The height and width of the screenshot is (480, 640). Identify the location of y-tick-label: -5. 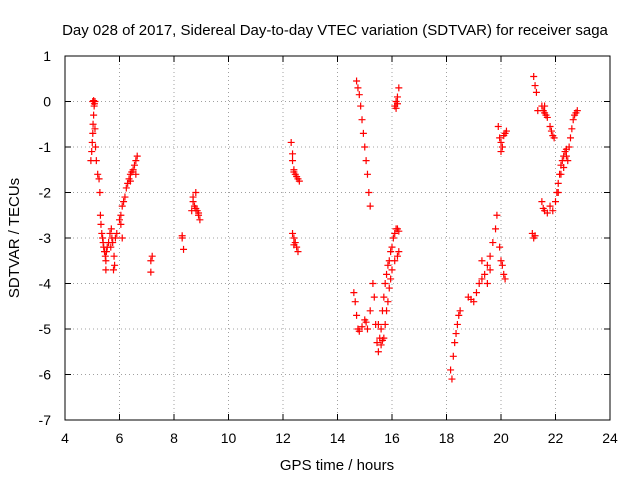
(45, 329).